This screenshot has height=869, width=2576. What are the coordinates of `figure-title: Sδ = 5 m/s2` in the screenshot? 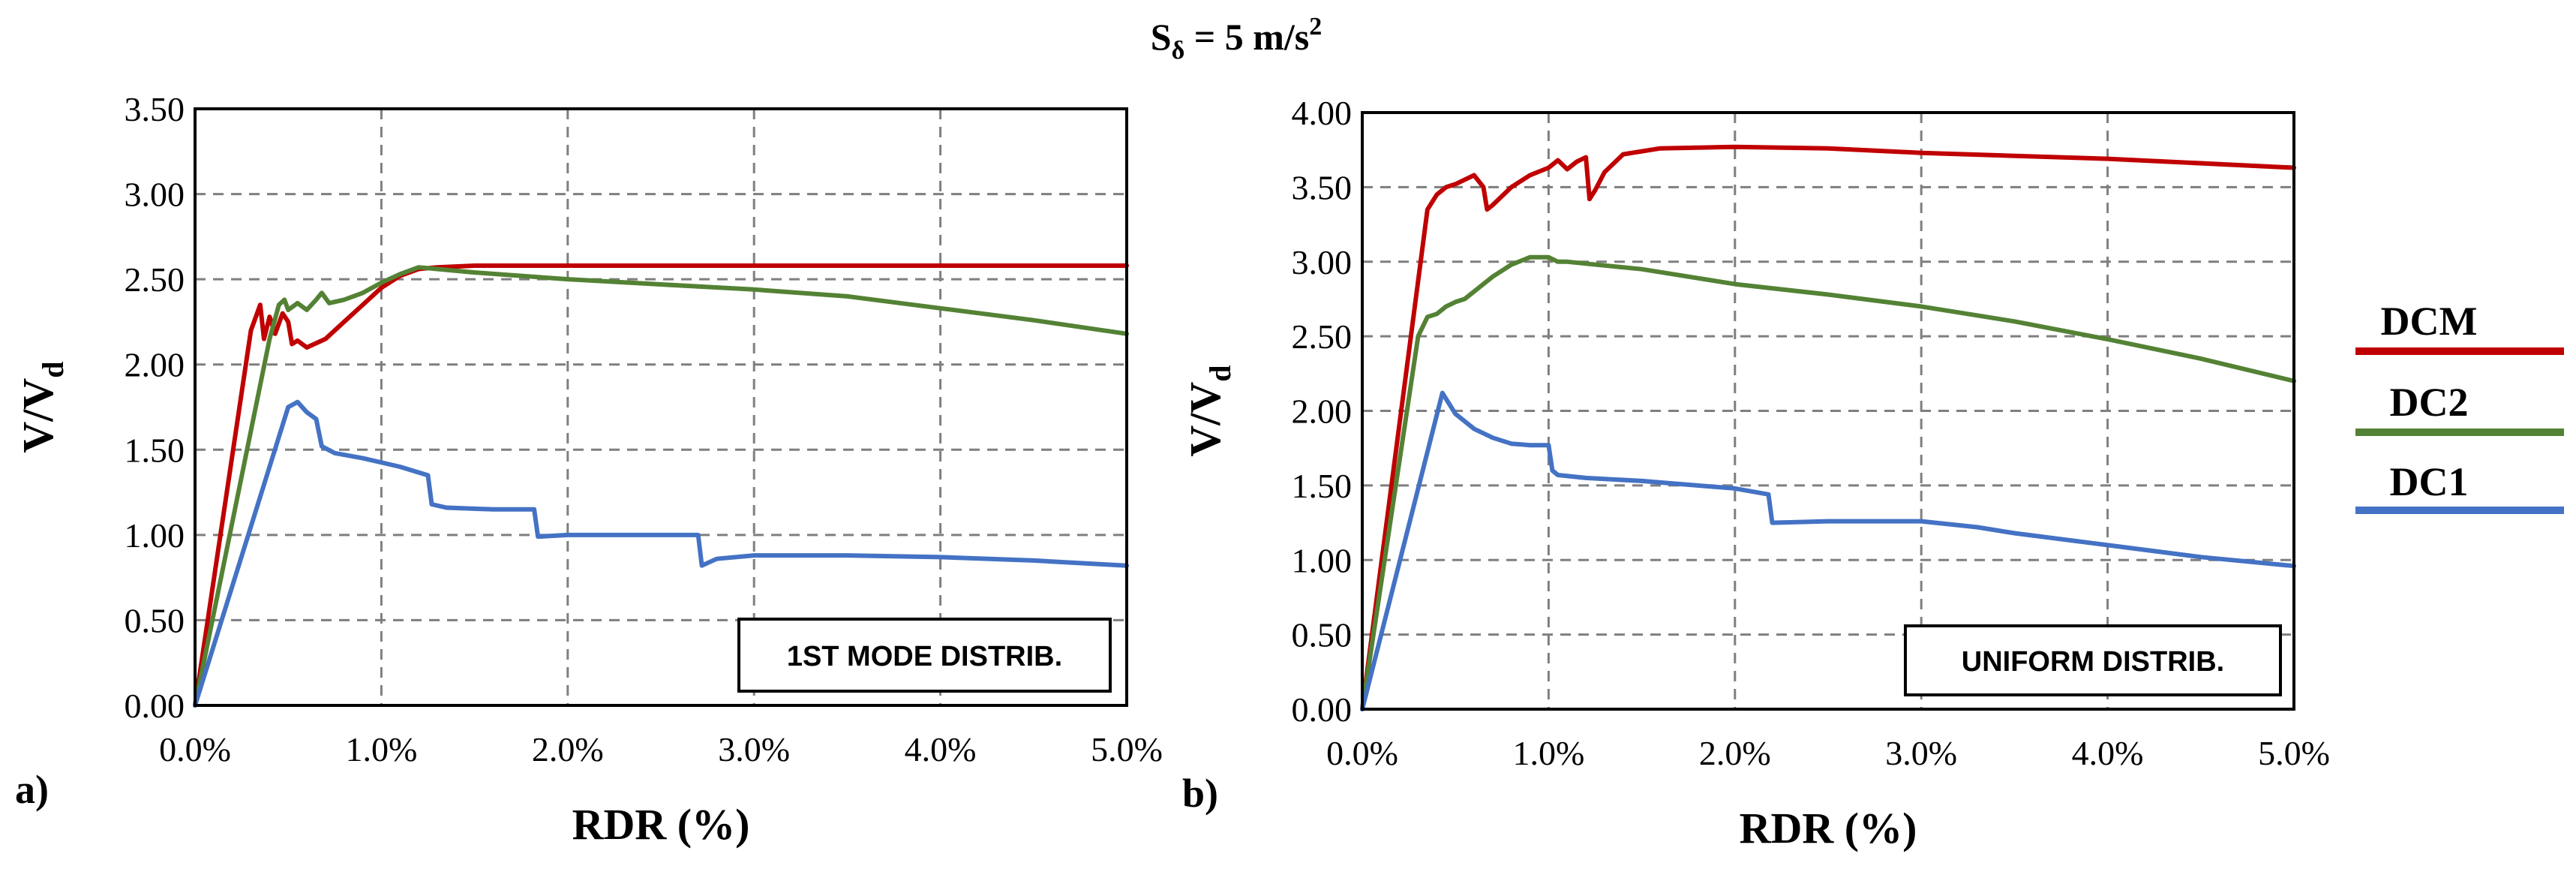 It's located at (1236, 39).